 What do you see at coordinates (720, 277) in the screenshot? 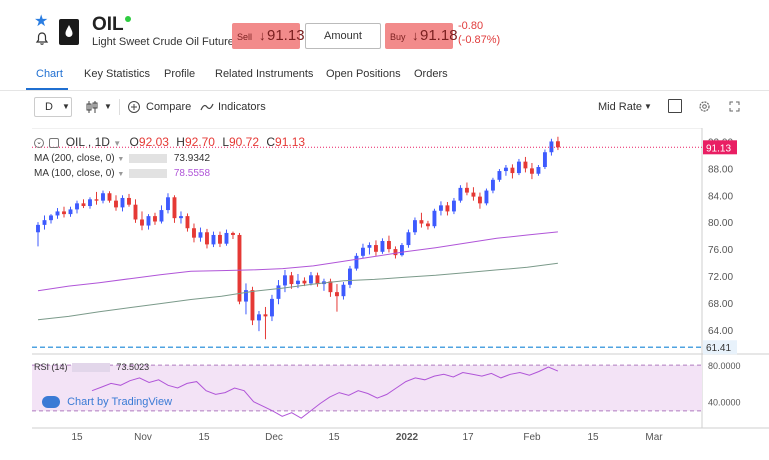
I see `price-tick-label: 72.00` at bounding box center [720, 277].